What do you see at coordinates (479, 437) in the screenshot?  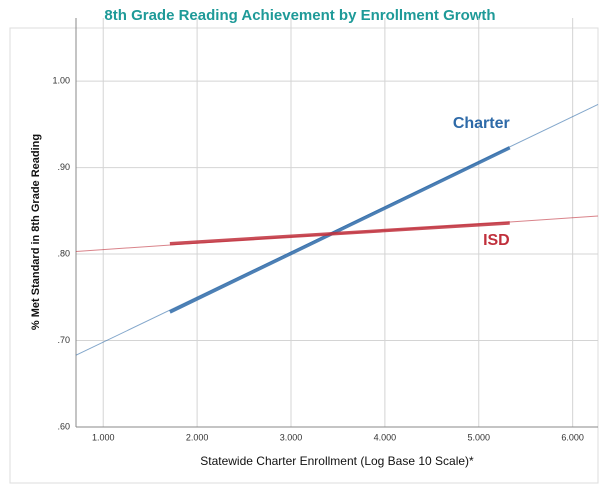 I see `x-tick-label: 5.000` at bounding box center [479, 437].